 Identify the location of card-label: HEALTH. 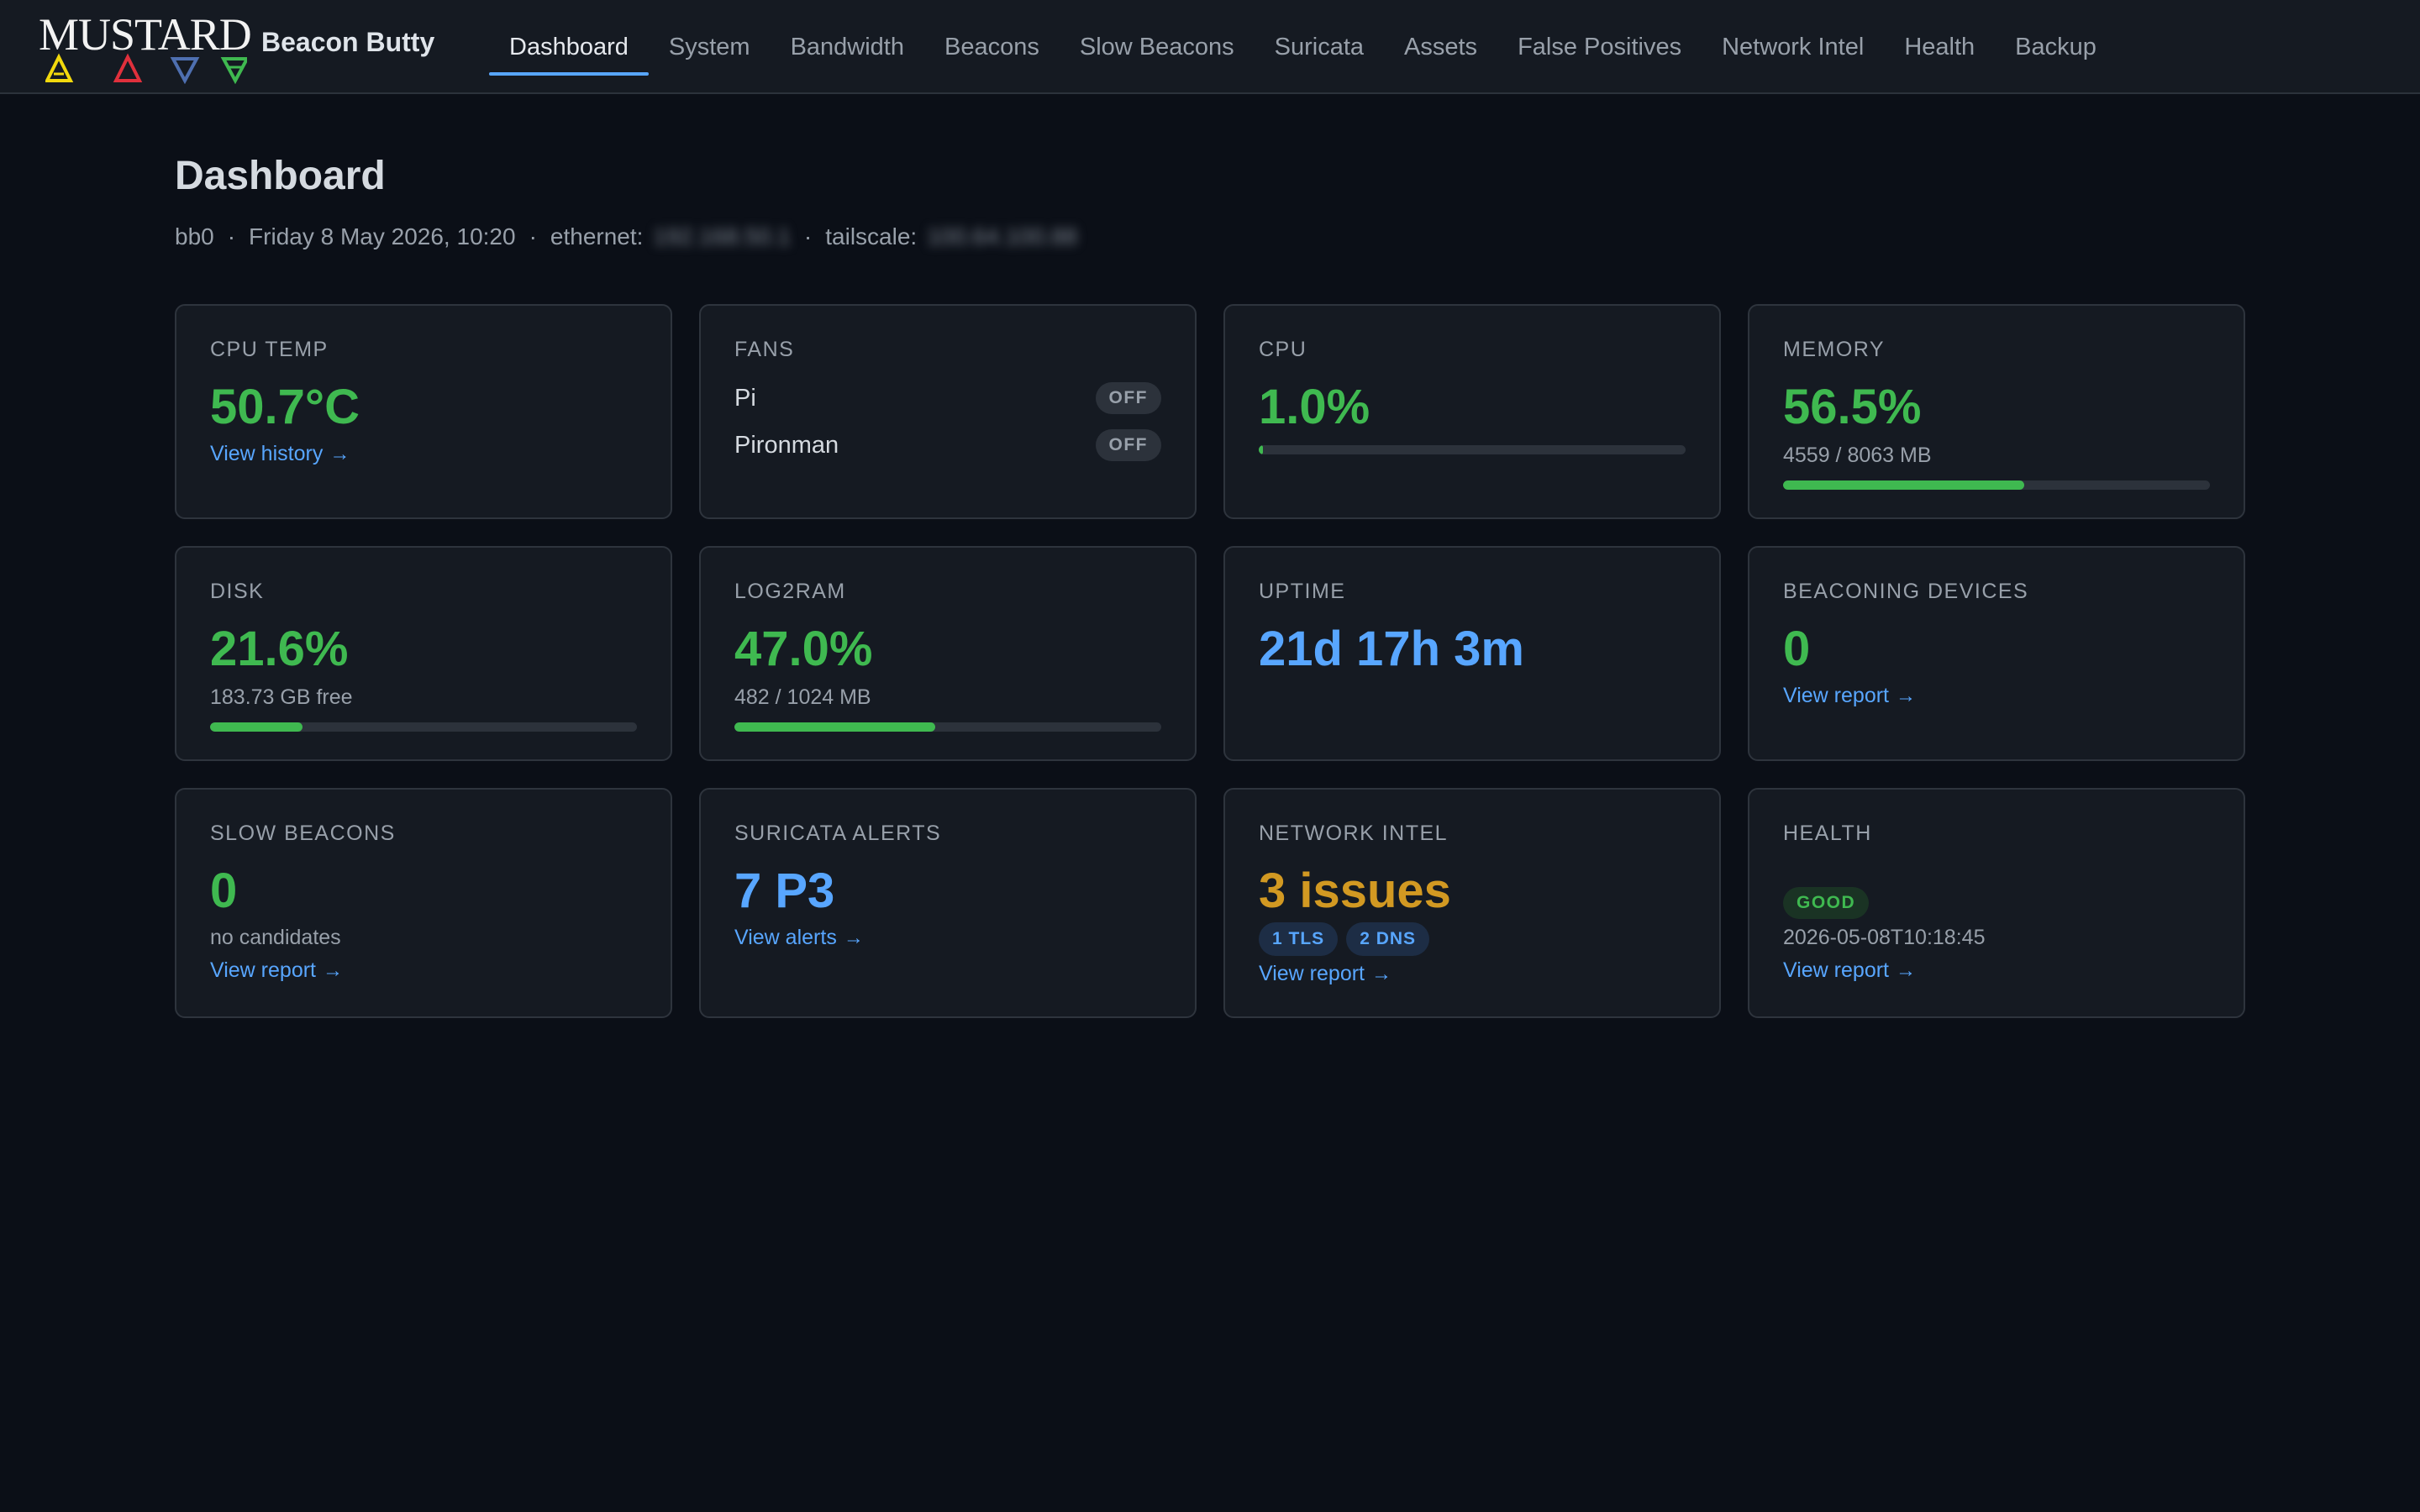
(1827, 833).